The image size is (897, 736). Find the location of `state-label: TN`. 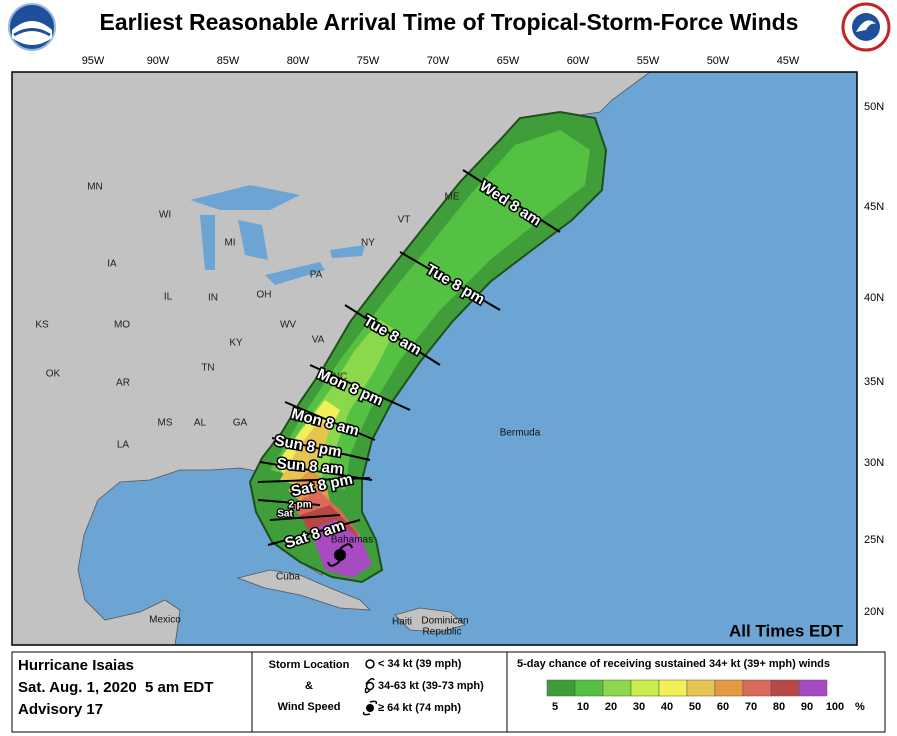

state-label: TN is located at coordinates (207, 368).